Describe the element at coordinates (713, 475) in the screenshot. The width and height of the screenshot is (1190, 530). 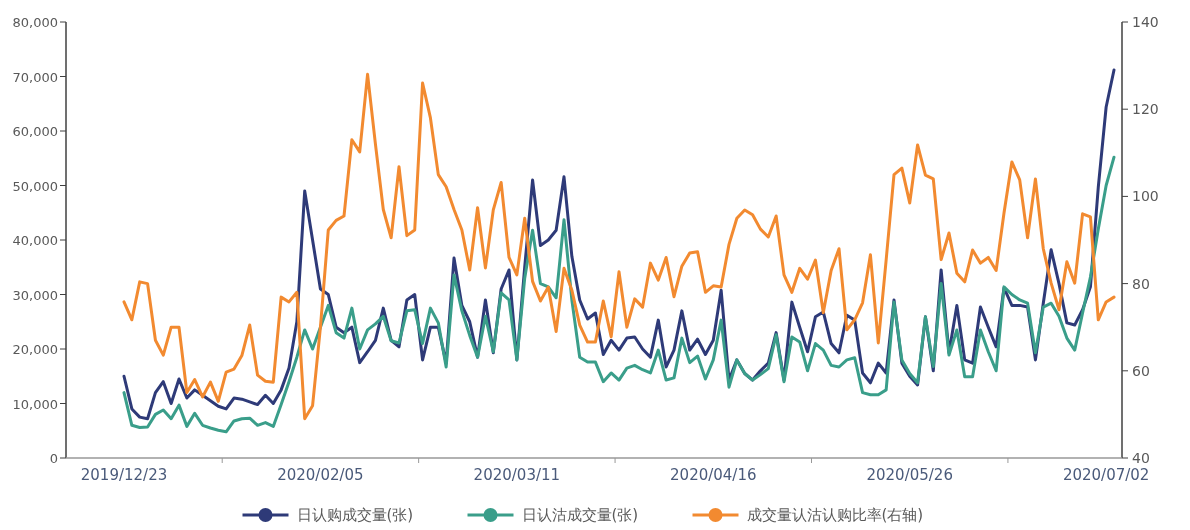
I see `x-tick-label: 2020/04/16` at that location.